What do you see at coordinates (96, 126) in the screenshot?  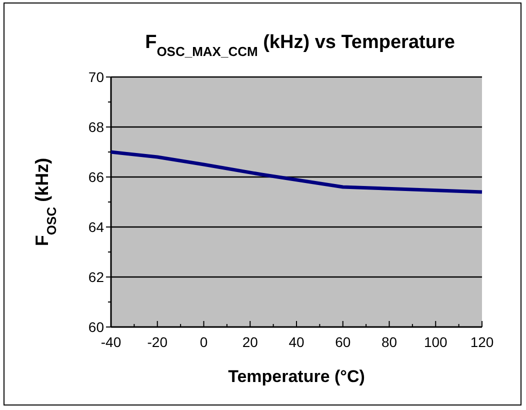 I see `y-tick-label: 68` at bounding box center [96, 126].